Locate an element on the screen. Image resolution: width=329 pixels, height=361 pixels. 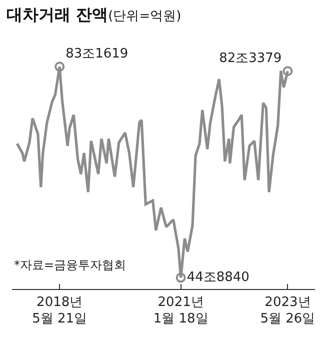
chart-subtitle: (단위=억원) is located at coordinates (145, 16).